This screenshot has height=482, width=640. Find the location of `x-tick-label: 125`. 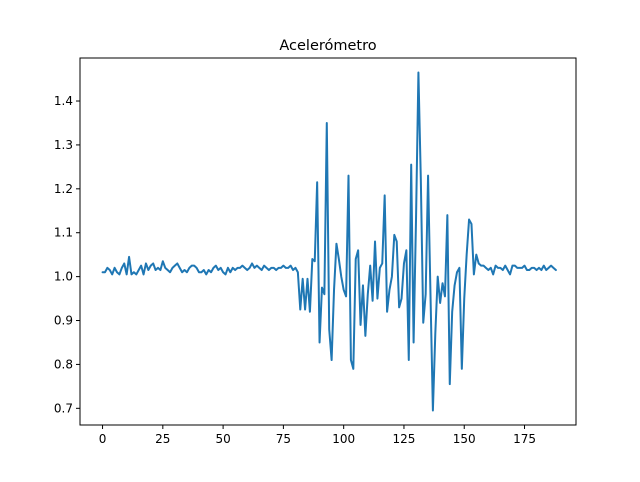

x-tick-label: 125 is located at coordinates (404, 439).